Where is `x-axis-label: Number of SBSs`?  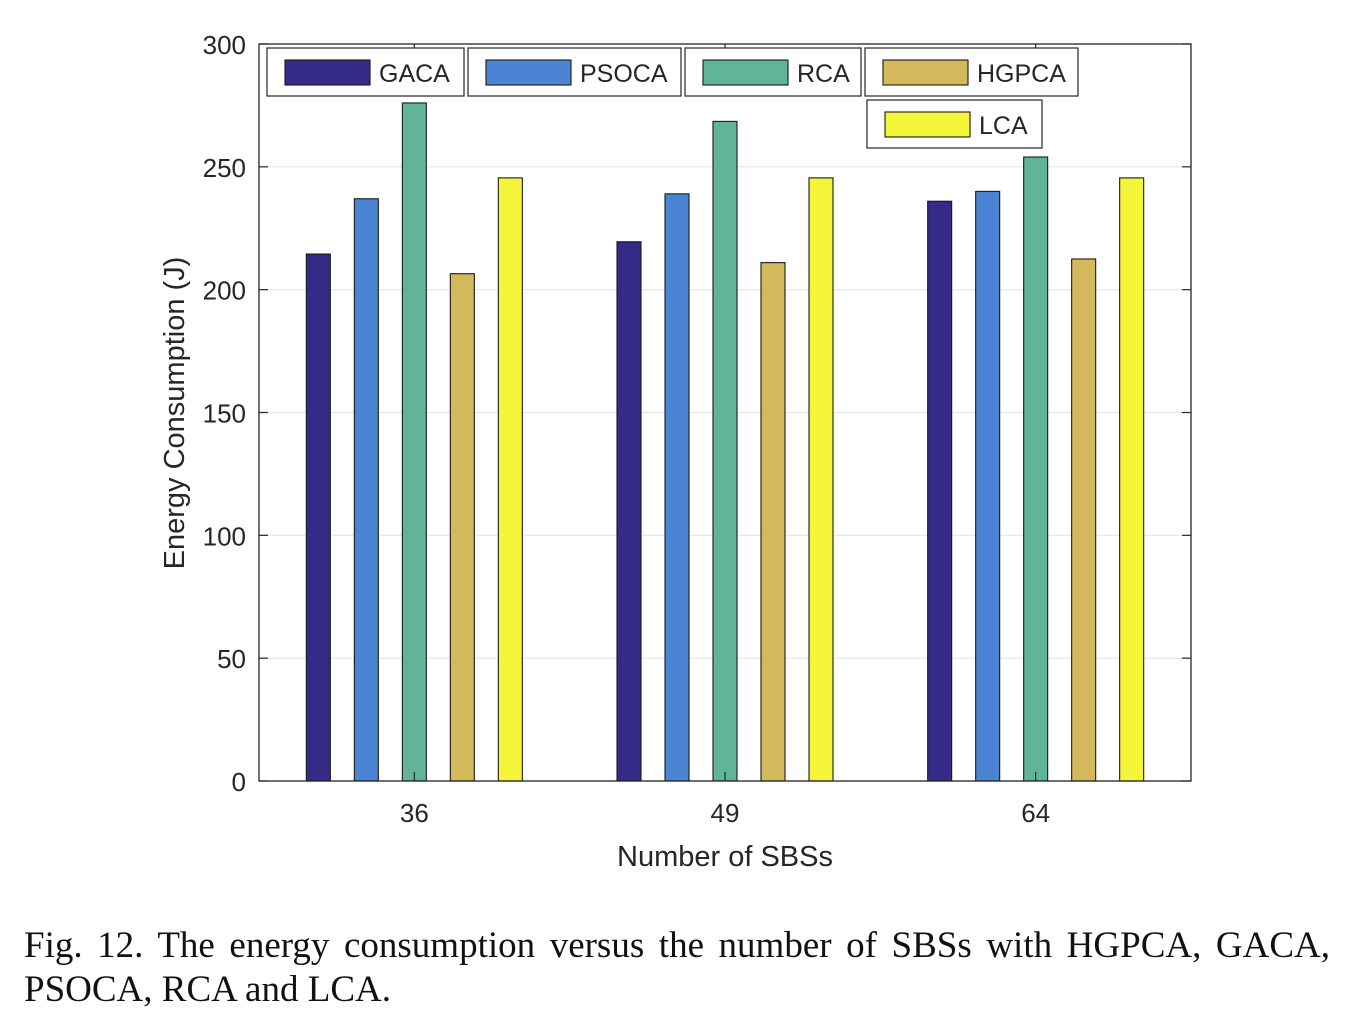
x-axis-label: Number of SBSs is located at coordinates (725, 857).